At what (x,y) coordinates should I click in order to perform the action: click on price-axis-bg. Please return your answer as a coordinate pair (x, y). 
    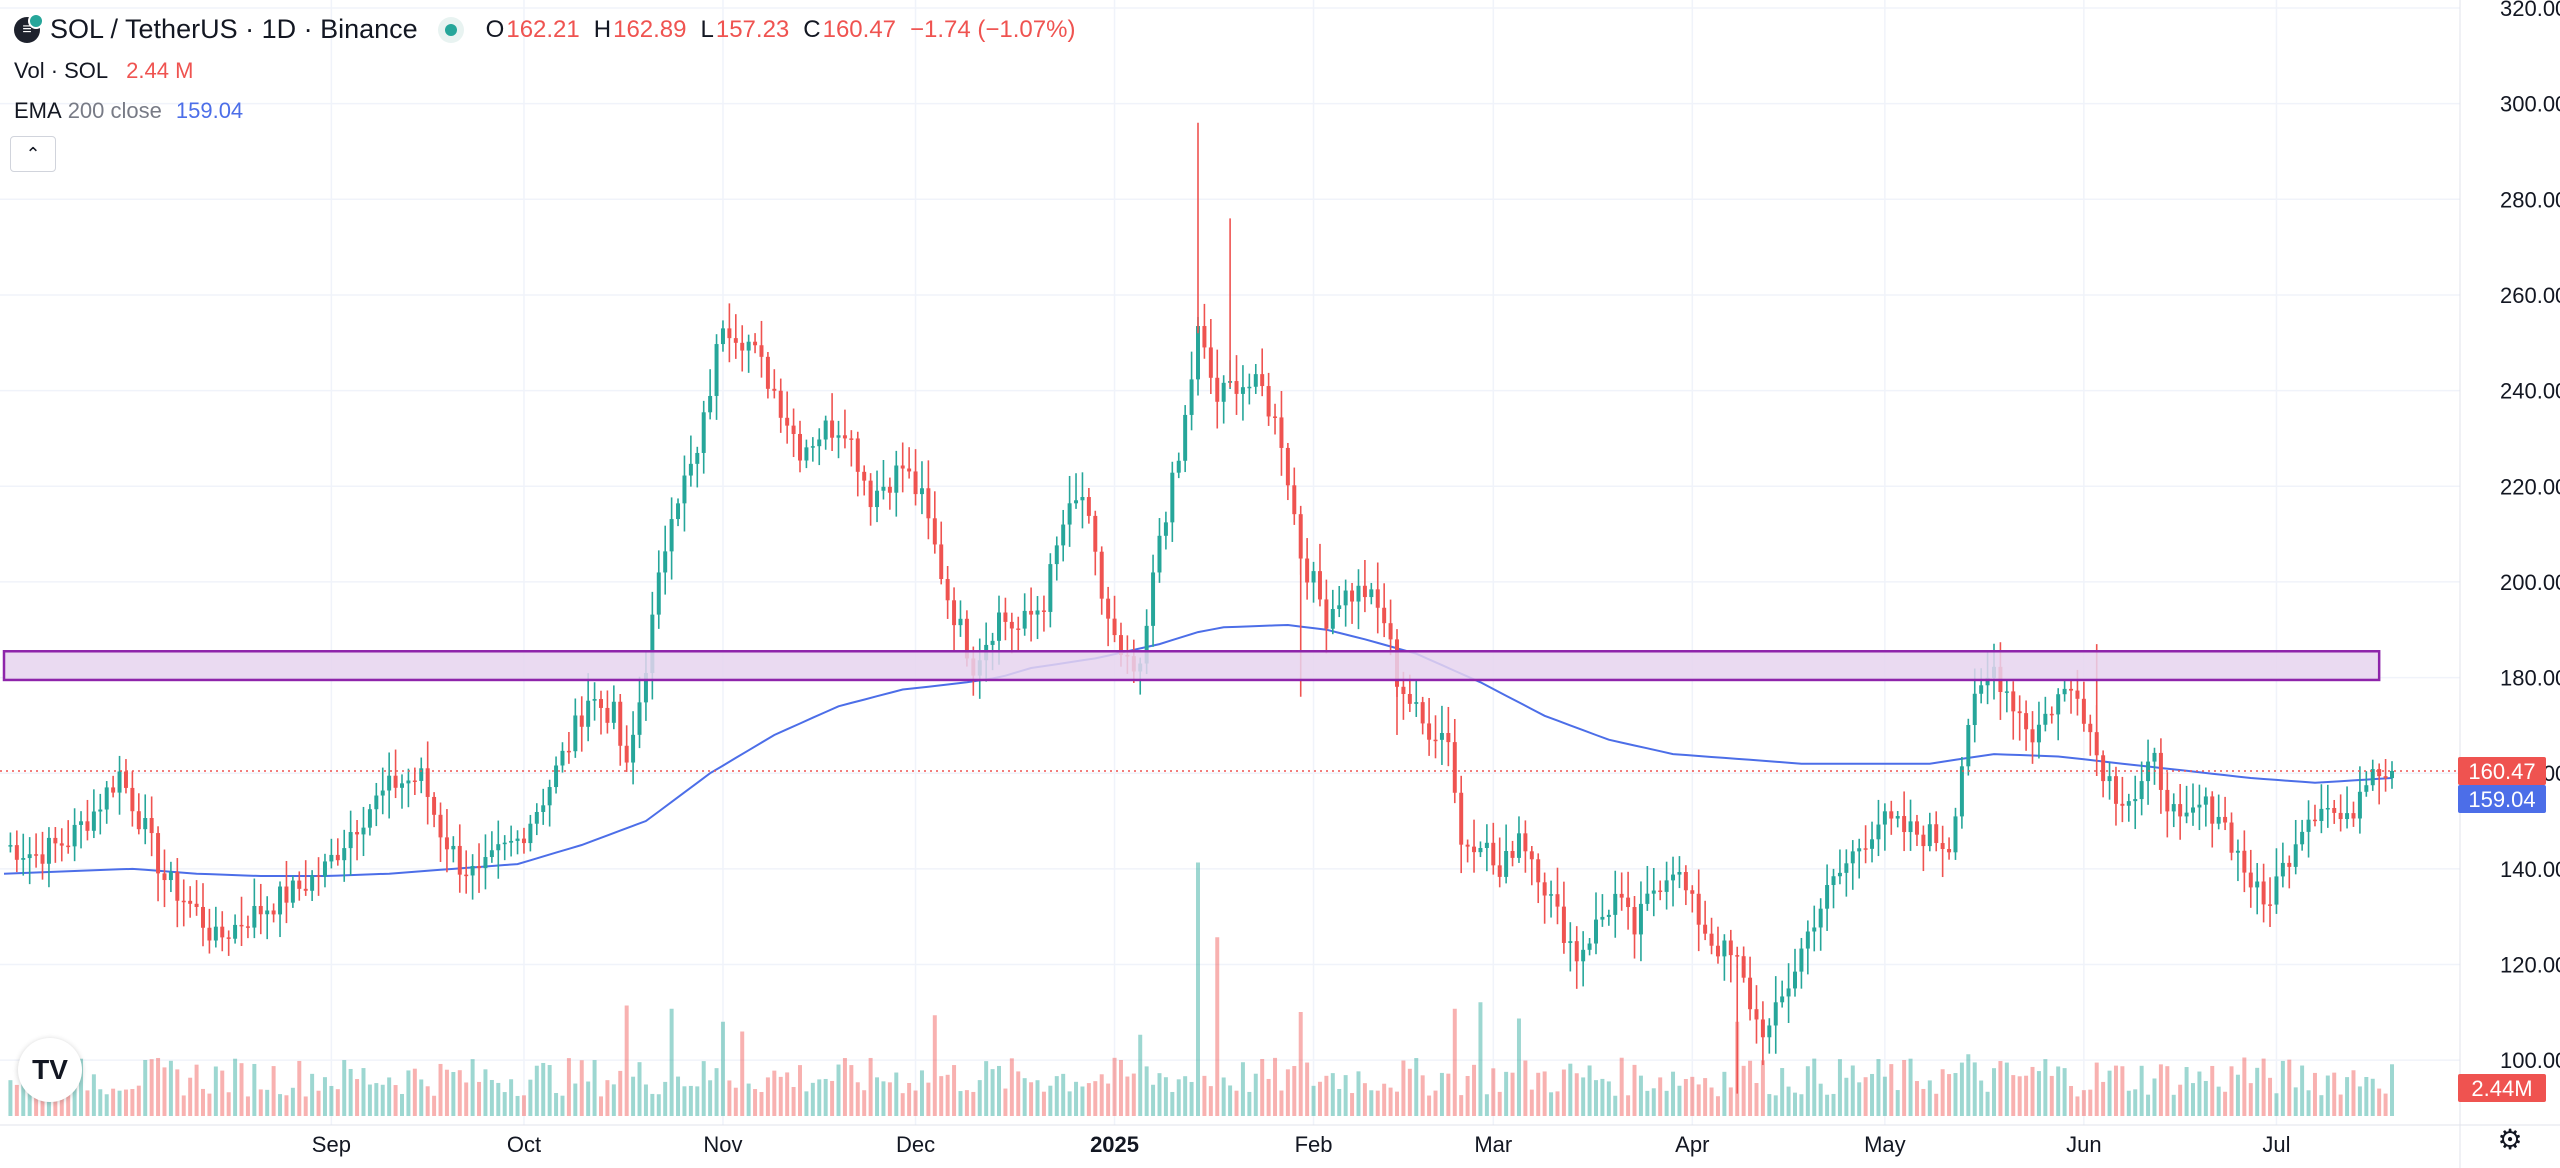
    Looking at the image, I should click on (2510, 584).